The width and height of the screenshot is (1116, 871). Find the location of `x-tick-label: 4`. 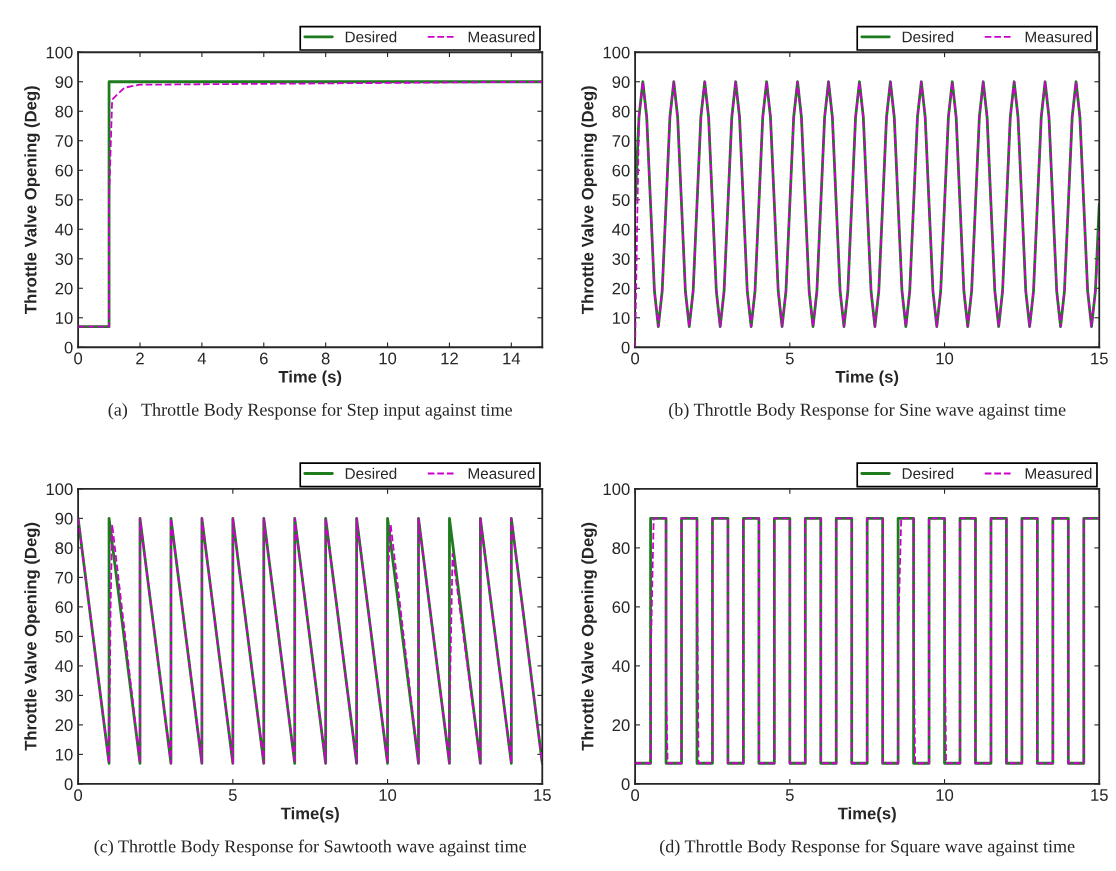

x-tick-label: 4 is located at coordinates (202, 358).